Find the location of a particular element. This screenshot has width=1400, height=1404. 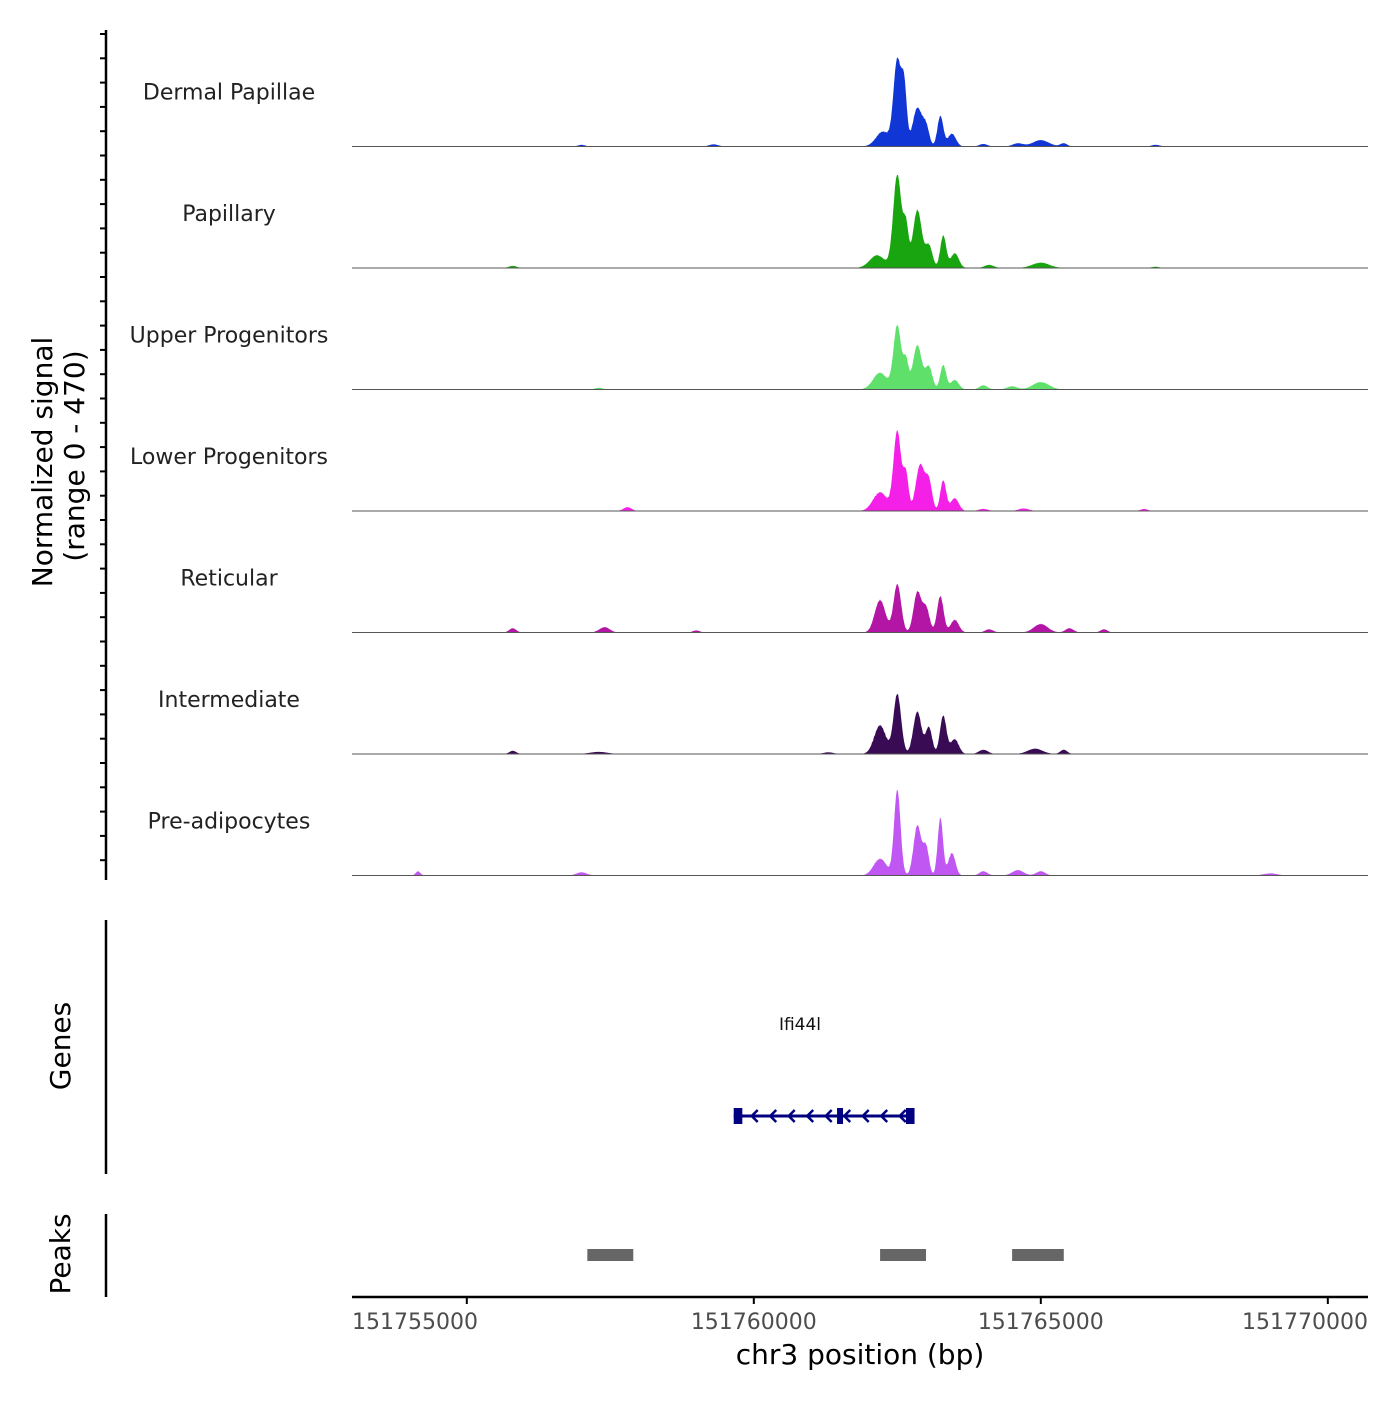

x-axis-title: chr3 position (bp) is located at coordinates (860, 1354).